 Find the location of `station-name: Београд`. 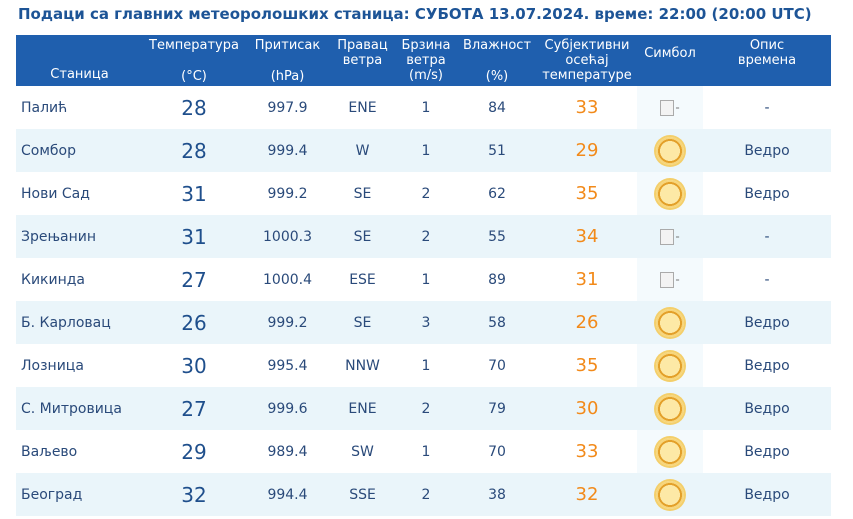

station-name: Београд is located at coordinates (79, 494).